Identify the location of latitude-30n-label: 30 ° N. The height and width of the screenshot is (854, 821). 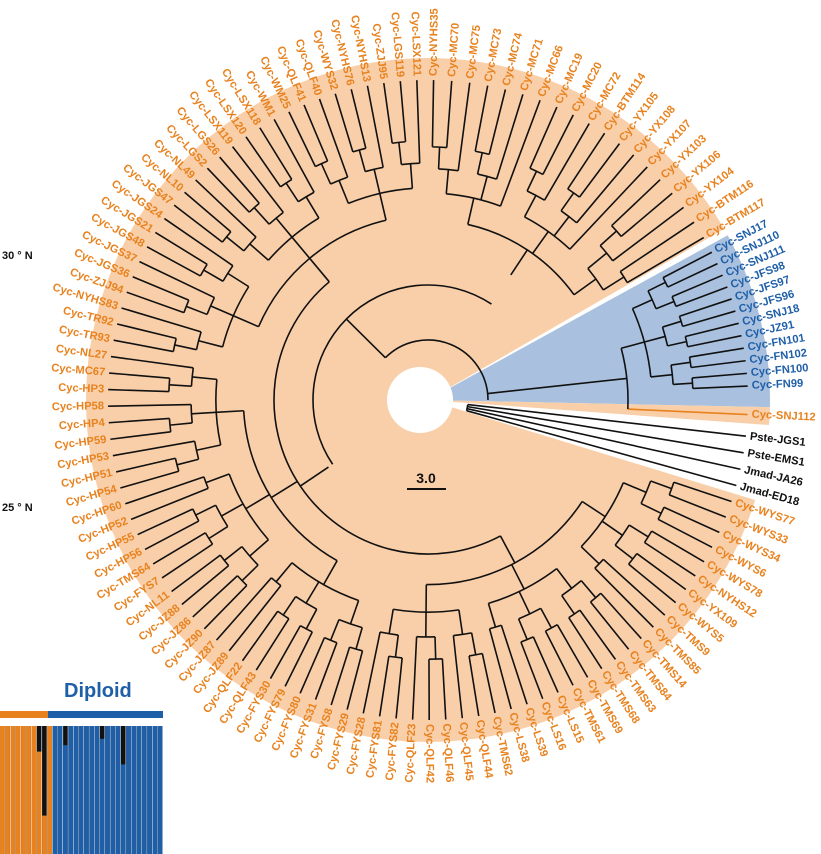
(17, 256).